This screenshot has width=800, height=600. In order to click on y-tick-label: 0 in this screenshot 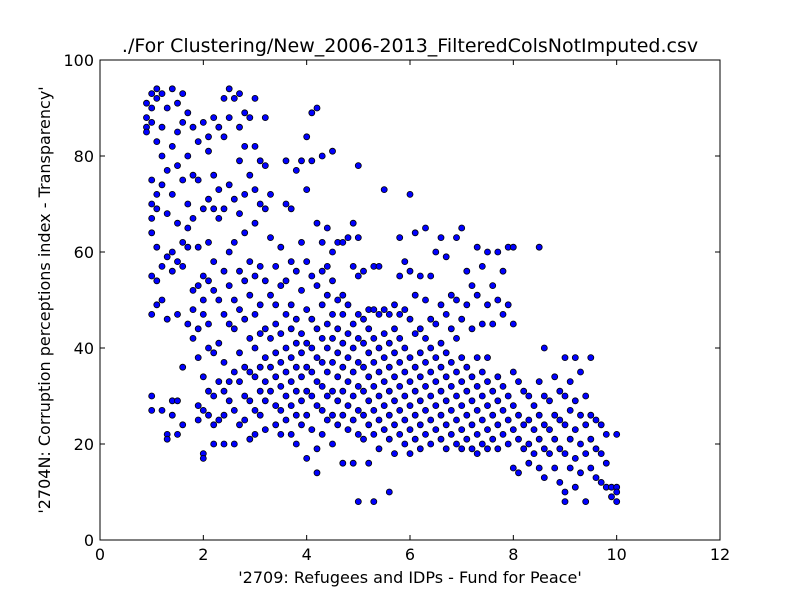, I will do `click(89, 540)`.